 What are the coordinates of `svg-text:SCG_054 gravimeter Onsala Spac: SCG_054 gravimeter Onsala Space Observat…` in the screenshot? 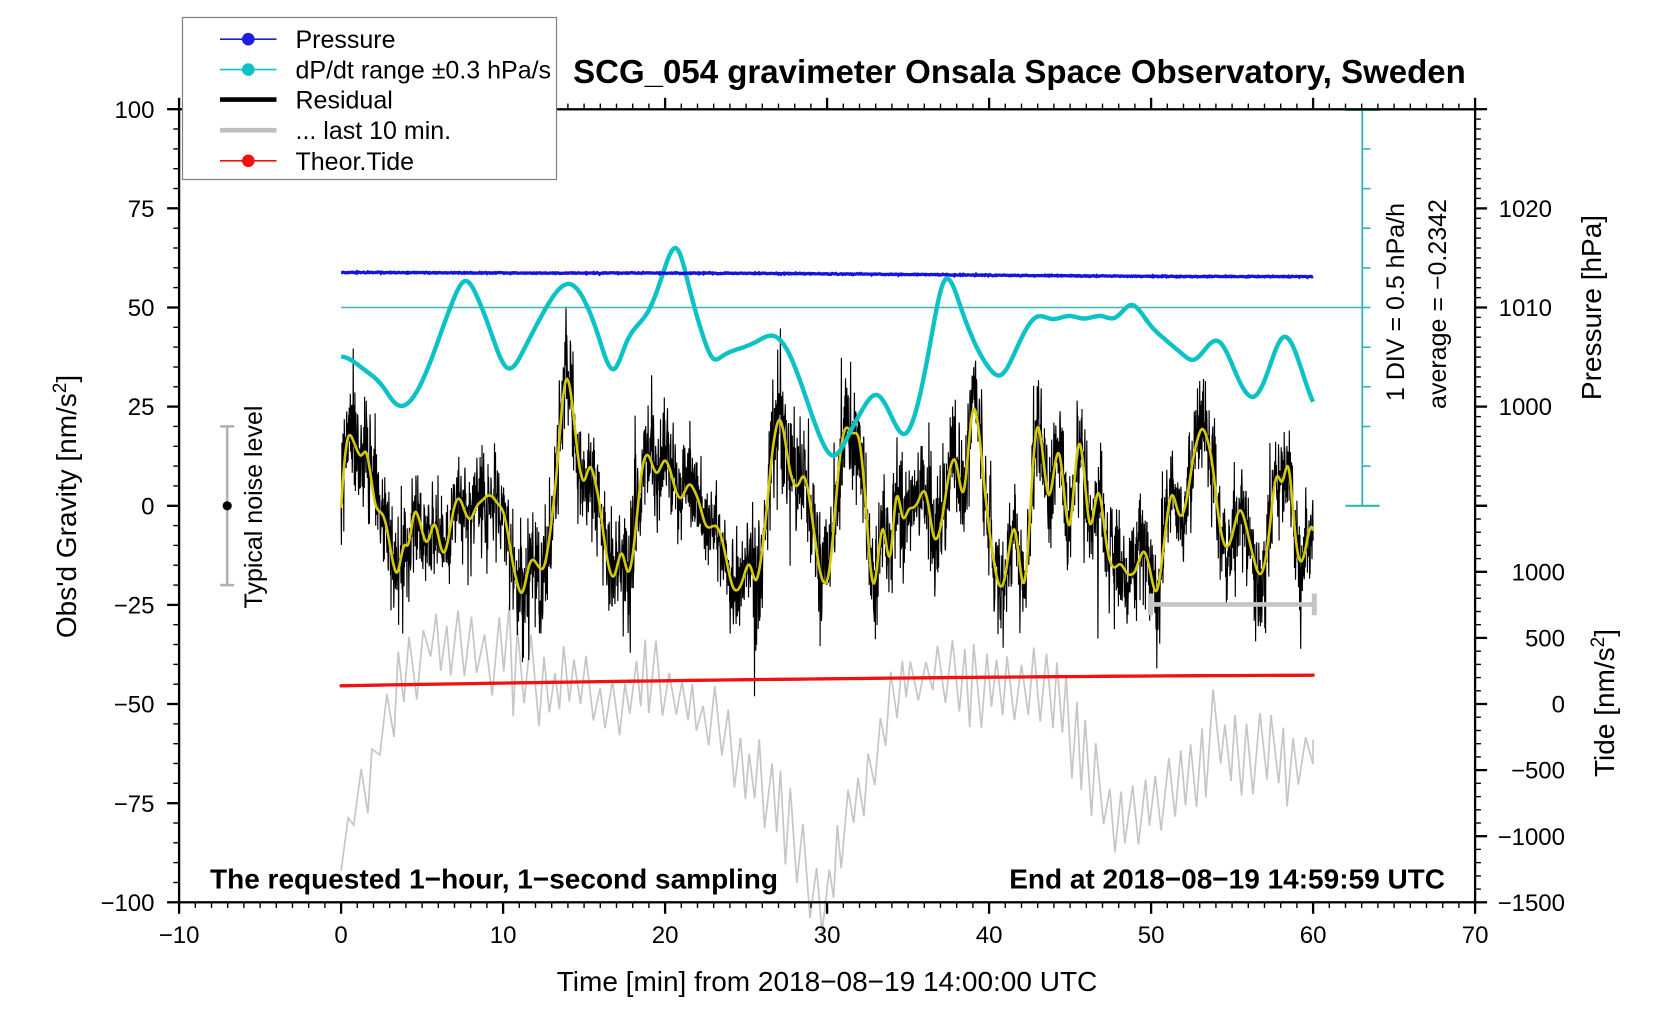 It's located at (1019, 71).